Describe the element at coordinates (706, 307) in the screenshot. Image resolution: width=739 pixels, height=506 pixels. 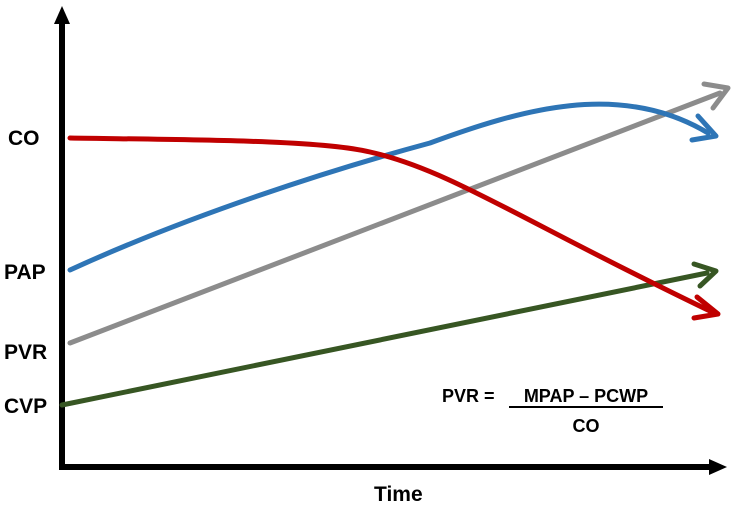
I see `co-arrowhead` at that location.